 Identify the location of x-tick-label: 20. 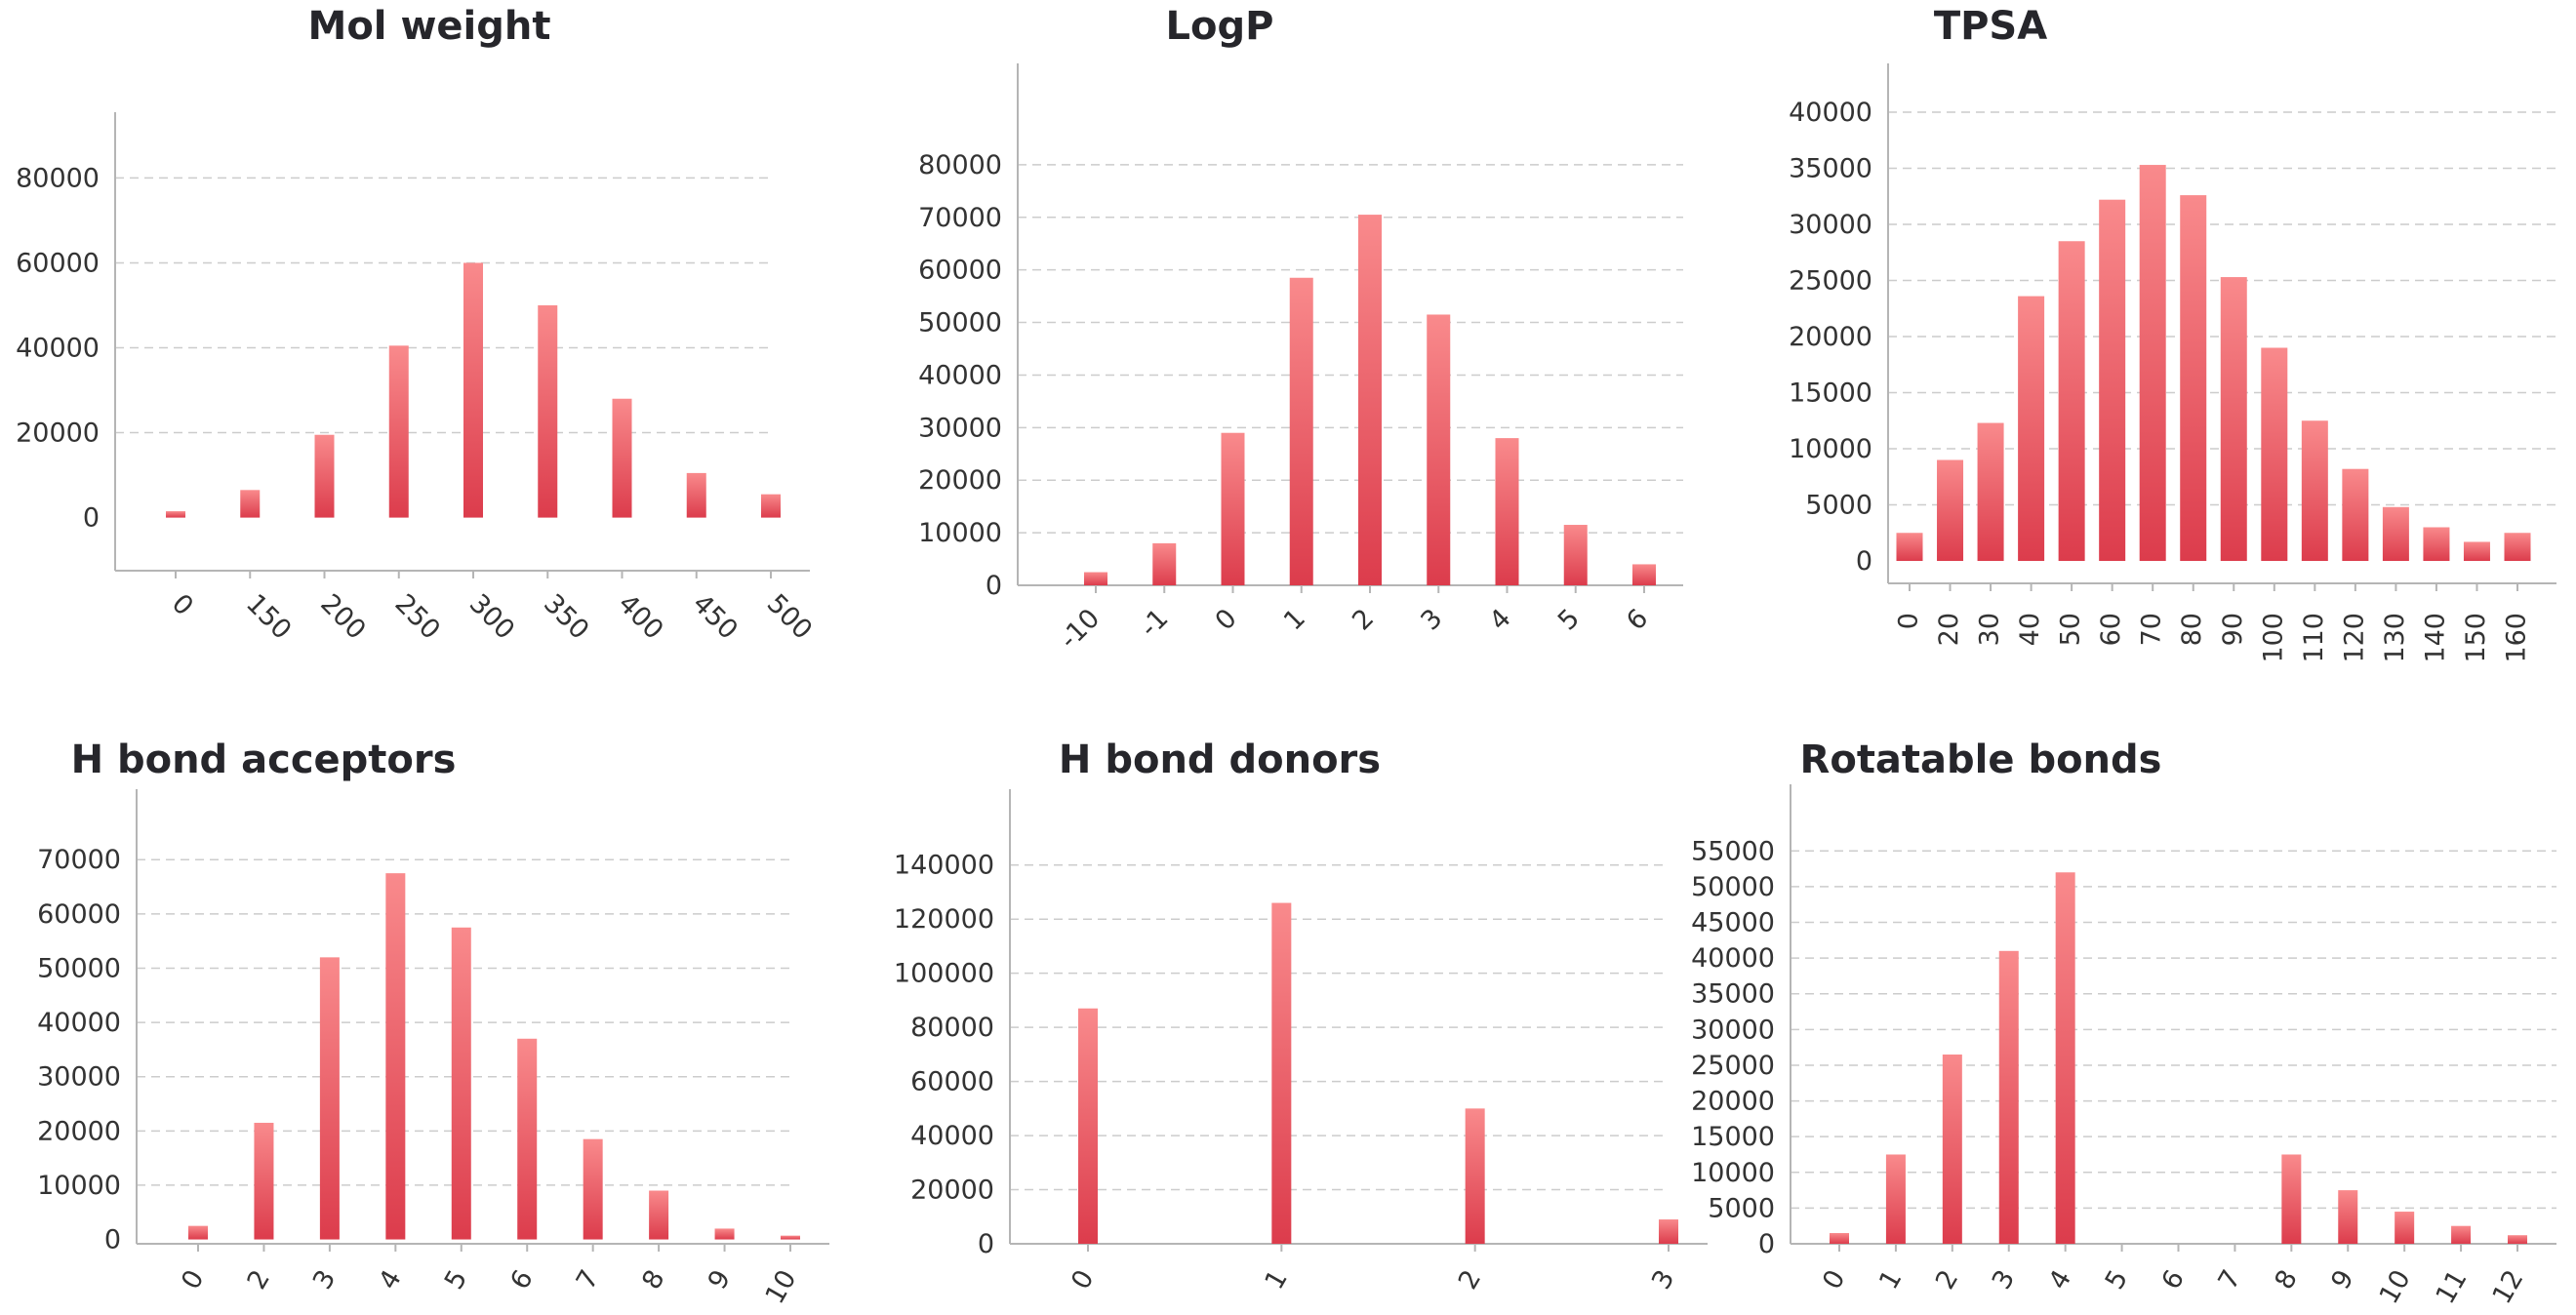
(1949, 629).